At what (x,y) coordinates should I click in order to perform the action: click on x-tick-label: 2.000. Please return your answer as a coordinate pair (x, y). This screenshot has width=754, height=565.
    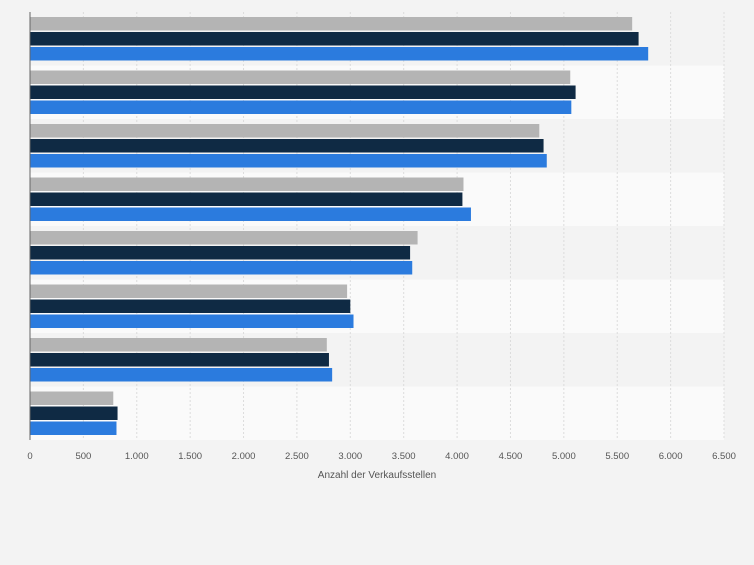
    Looking at the image, I should click on (244, 456).